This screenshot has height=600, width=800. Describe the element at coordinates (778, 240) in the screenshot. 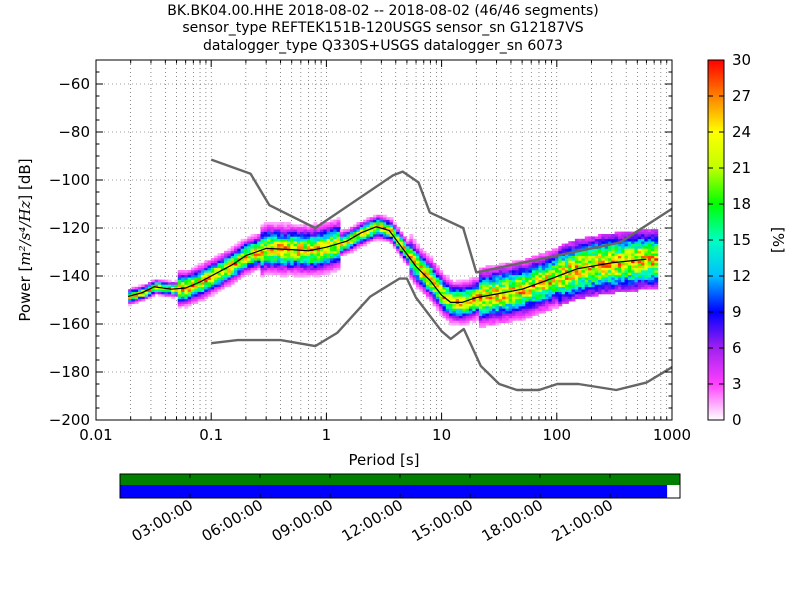

I see `colorbar-label: [%]` at that location.